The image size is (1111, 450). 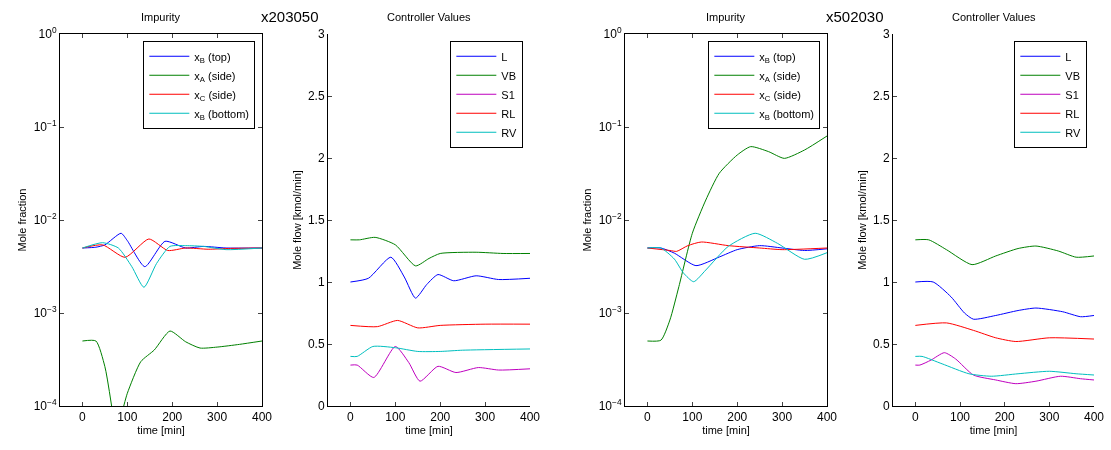 I want to click on text: x502030, so click(x=855, y=16).